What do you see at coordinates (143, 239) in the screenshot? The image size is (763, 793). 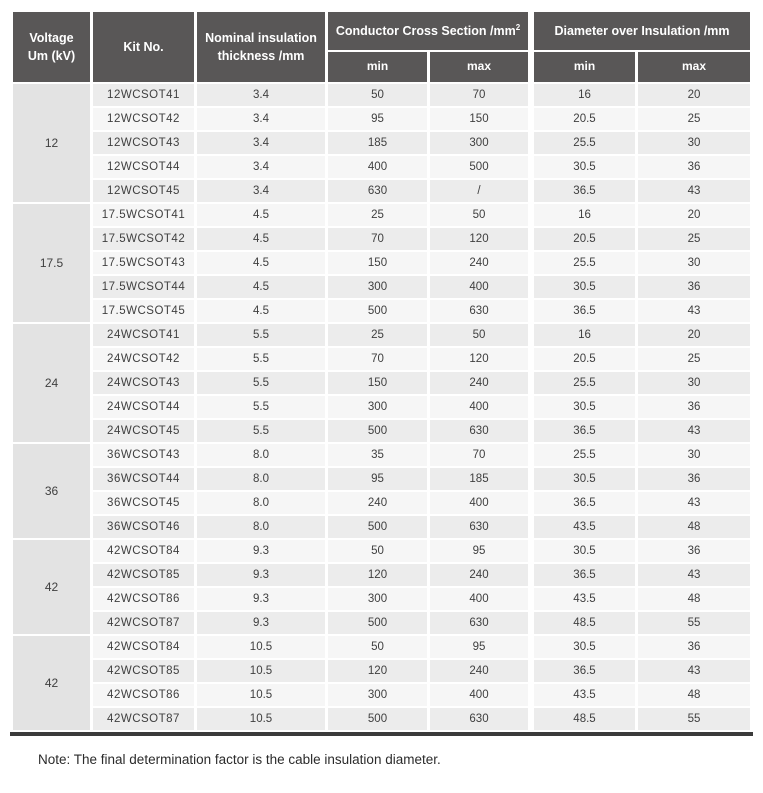 I see `kit-no-cell: 17.5WCSOT42` at bounding box center [143, 239].